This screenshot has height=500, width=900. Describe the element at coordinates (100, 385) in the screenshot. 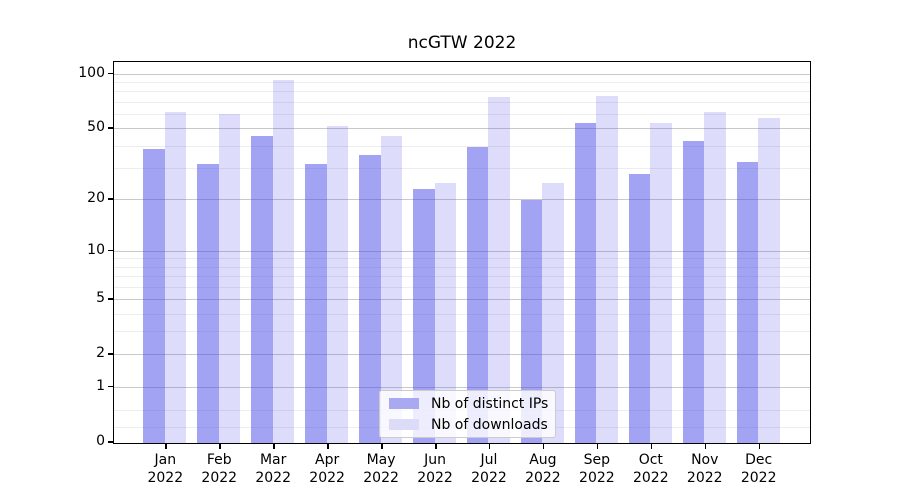

I see `y-axis-tick-label: 1` at that location.